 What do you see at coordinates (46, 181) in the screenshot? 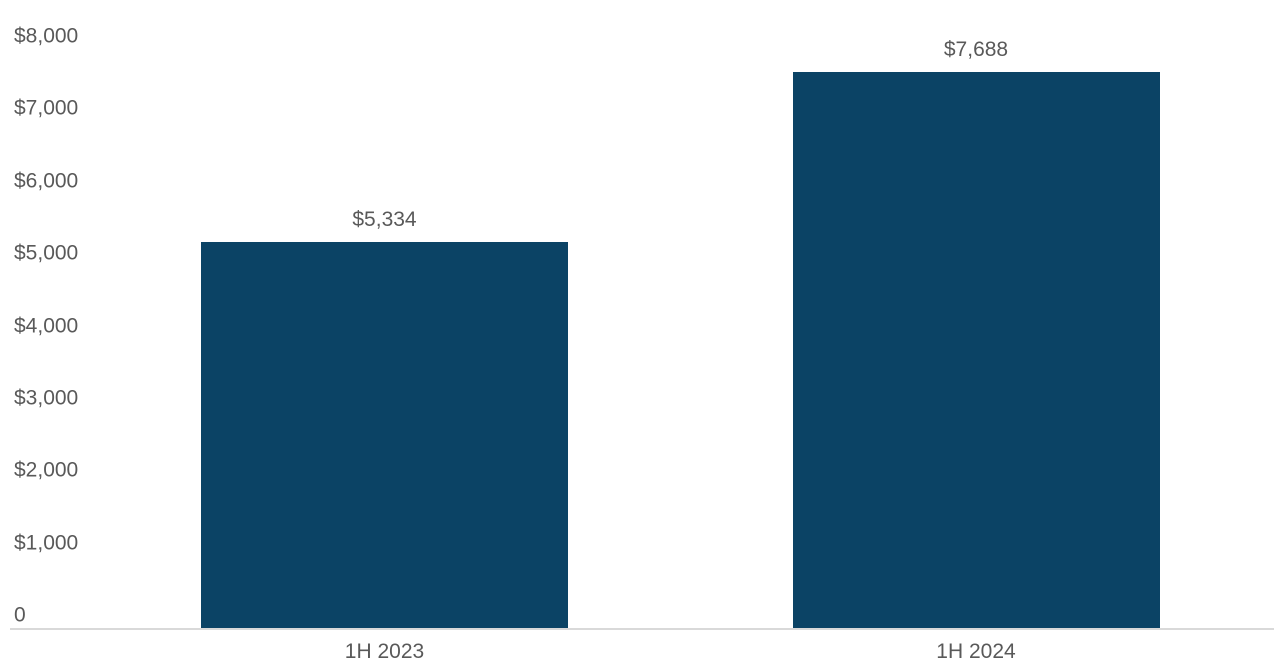
I see `y-axis-tick-label: $6,000` at bounding box center [46, 181].